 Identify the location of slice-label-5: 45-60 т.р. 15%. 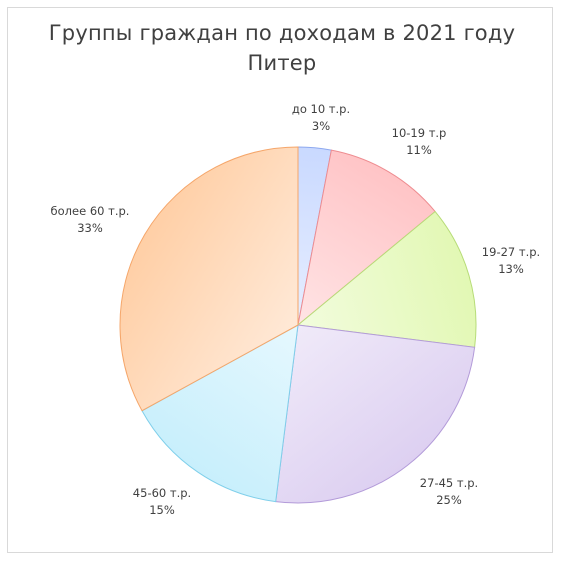
(162, 502).